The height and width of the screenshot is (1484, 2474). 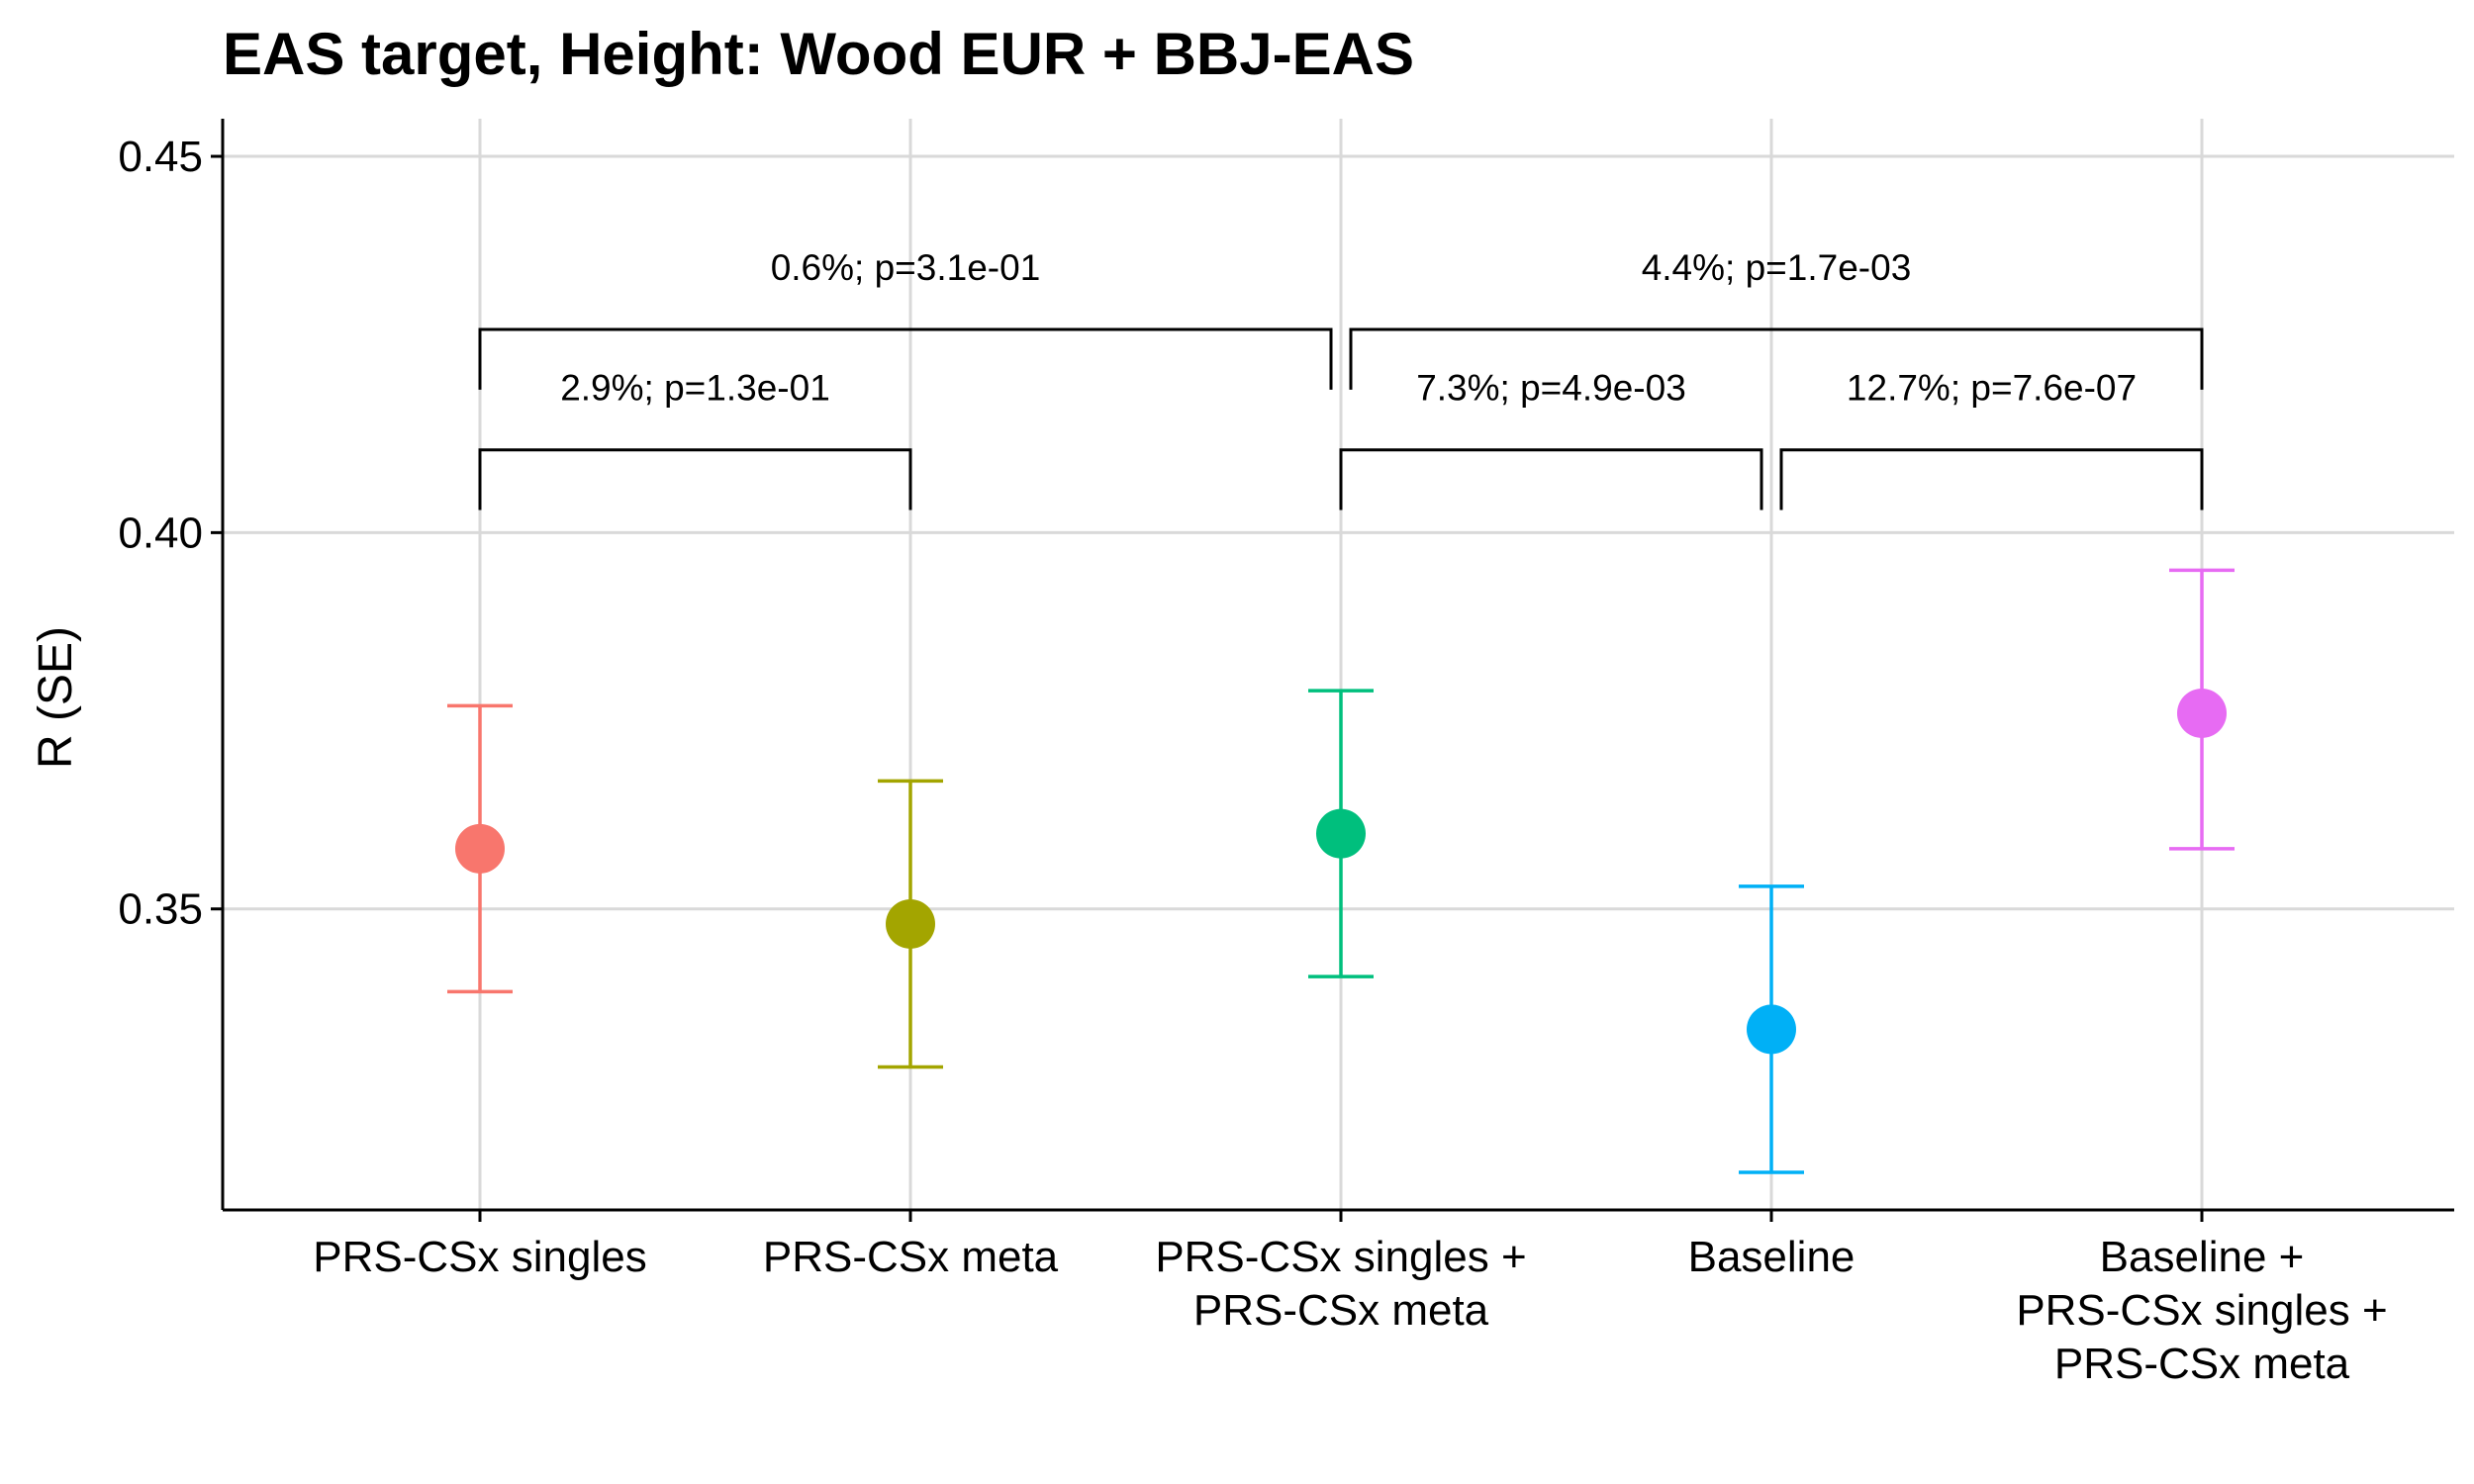 What do you see at coordinates (161, 533) in the screenshot?
I see `y-tick-label-1: 0.40` at bounding box center [161, 533].